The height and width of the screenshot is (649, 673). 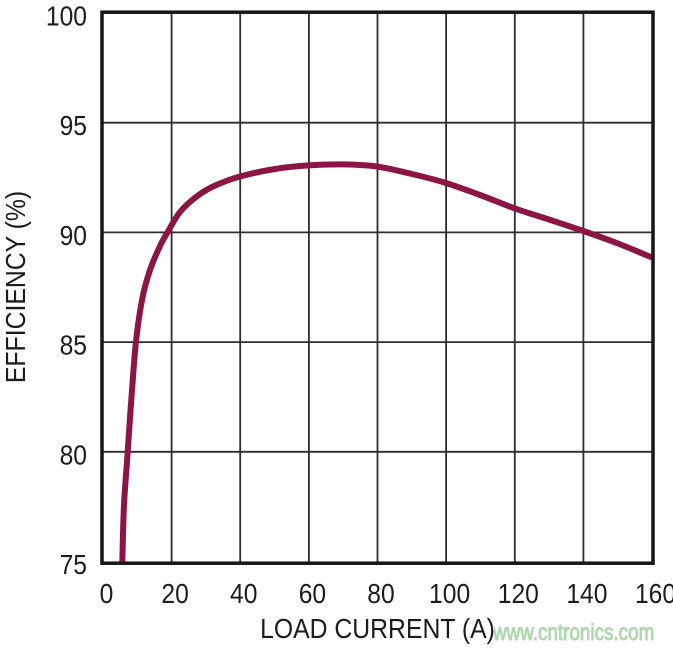 What do you see at coordinates (15, 287) in the screenshot?
I see `svg-text: EFFICIENCY (%)` at bounding box center [15, 287].